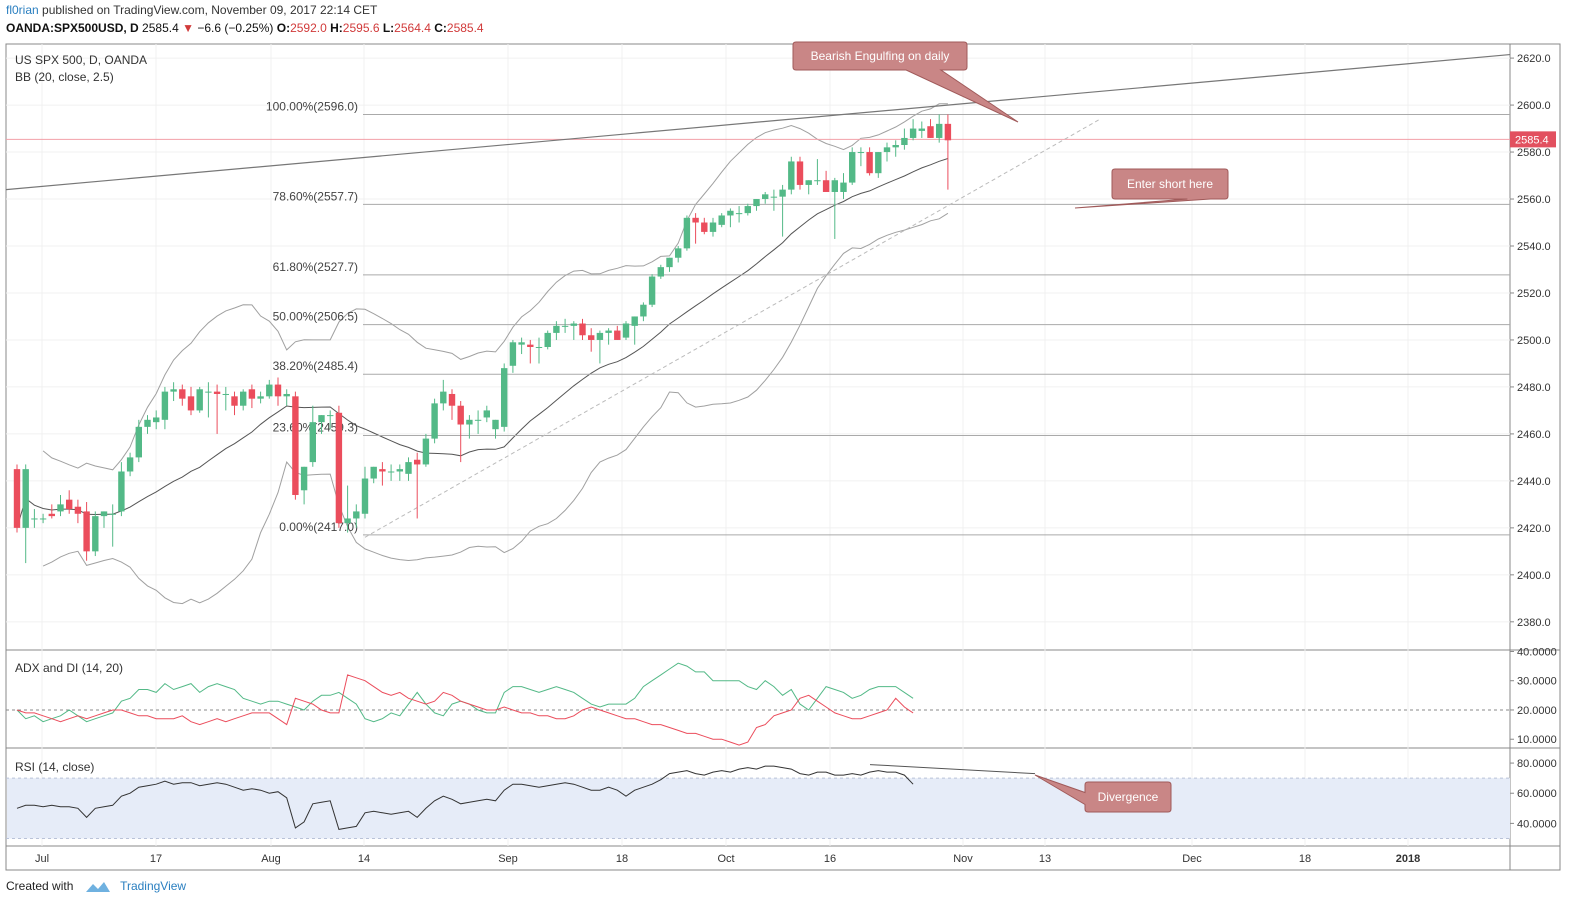 The height and width of the screenshot is (911, 1580). What do you see at coordinates (952, 769) in the screenshot?
I see `divergence-line` at bounding box center [952, 769].